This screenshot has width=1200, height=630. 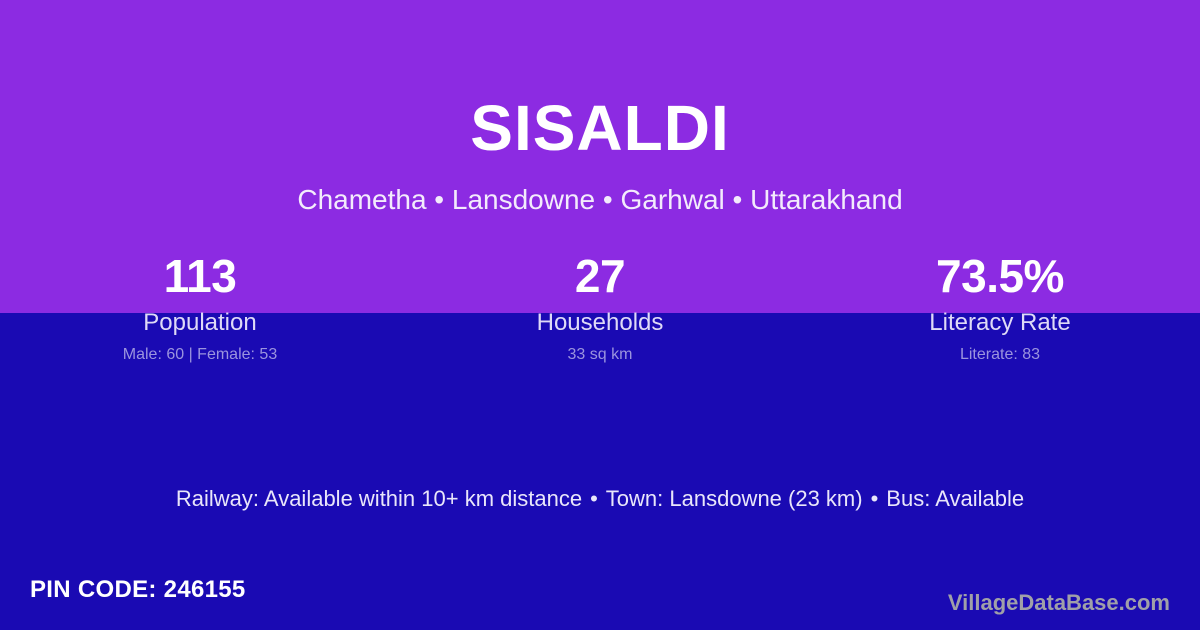 I want to click on stat-literacy-rate: 73.5% Literacy Rate Literate: 83, so click(x=1000, y=313).